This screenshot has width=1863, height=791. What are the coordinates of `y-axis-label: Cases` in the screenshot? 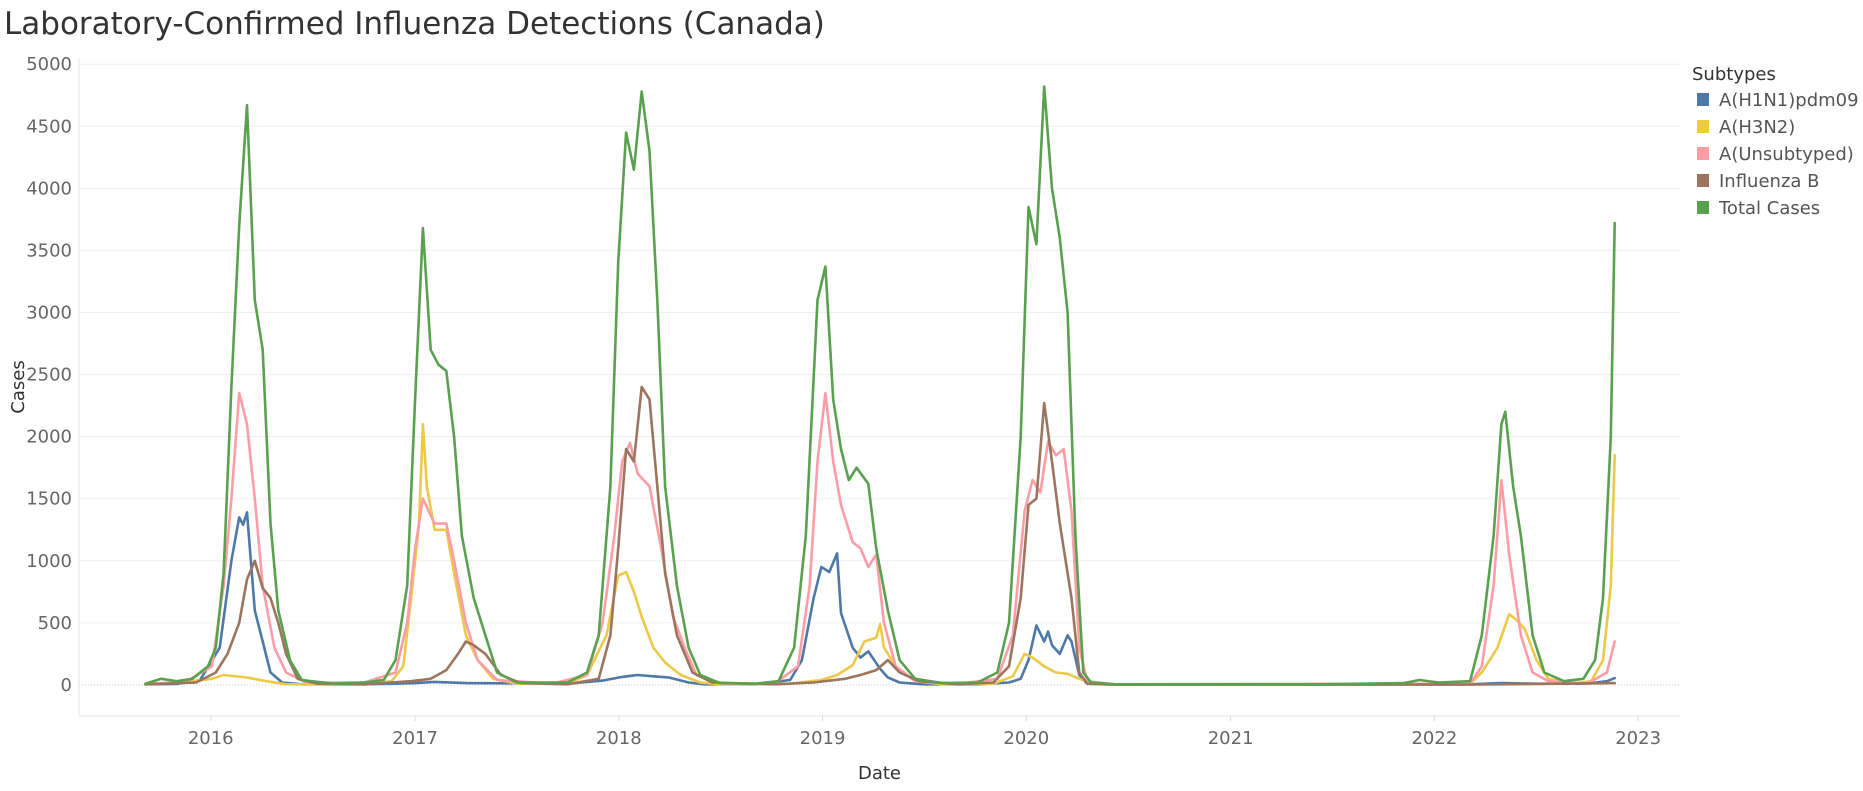 It's located at (18, 386).